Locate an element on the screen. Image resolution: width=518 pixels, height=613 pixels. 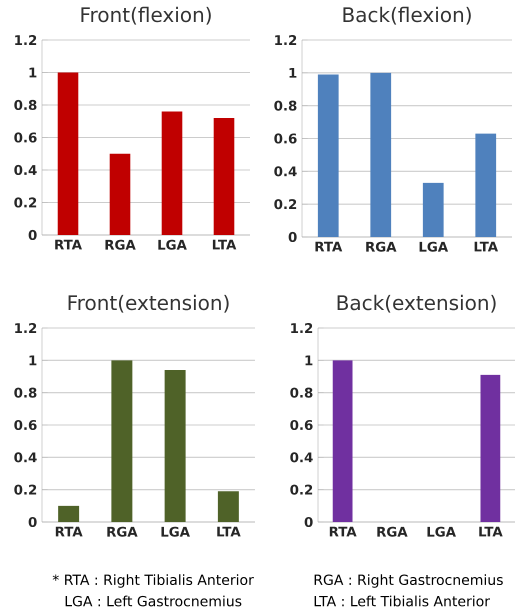
text: LGA : Left Gastrocnemius is located at coordinates (154, 601).